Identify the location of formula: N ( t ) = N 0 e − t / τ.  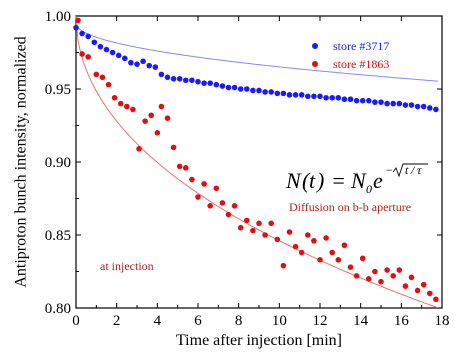
(356, 179).